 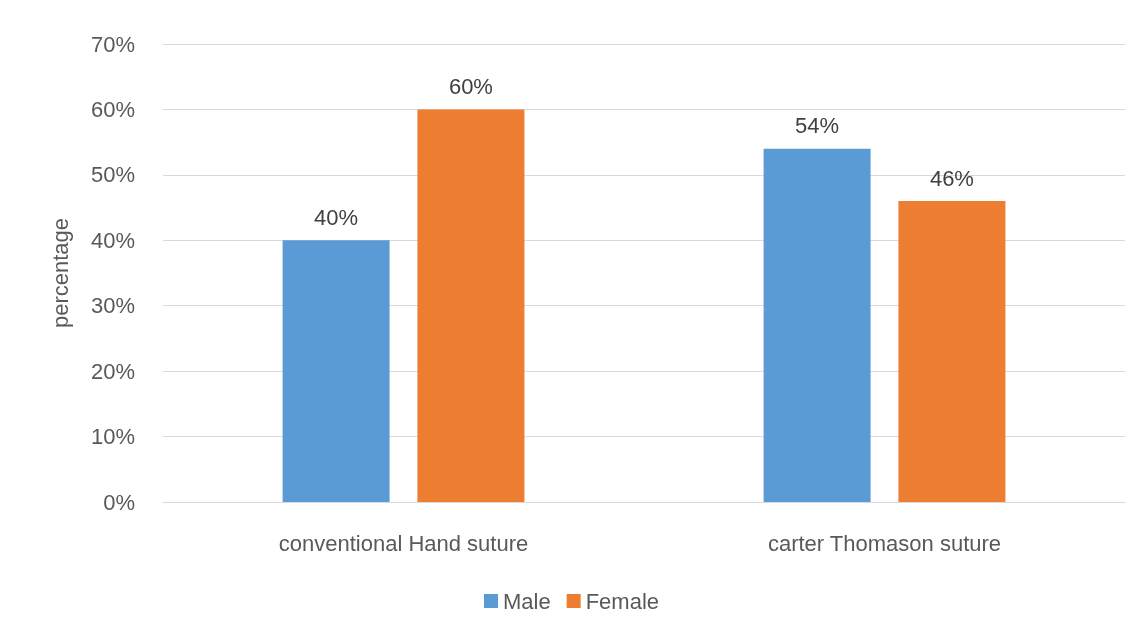 What do you see at coordinates (112, 240) in the screenshot?
I see `y-tick-label: 40%` at bounding box center [112, 240].